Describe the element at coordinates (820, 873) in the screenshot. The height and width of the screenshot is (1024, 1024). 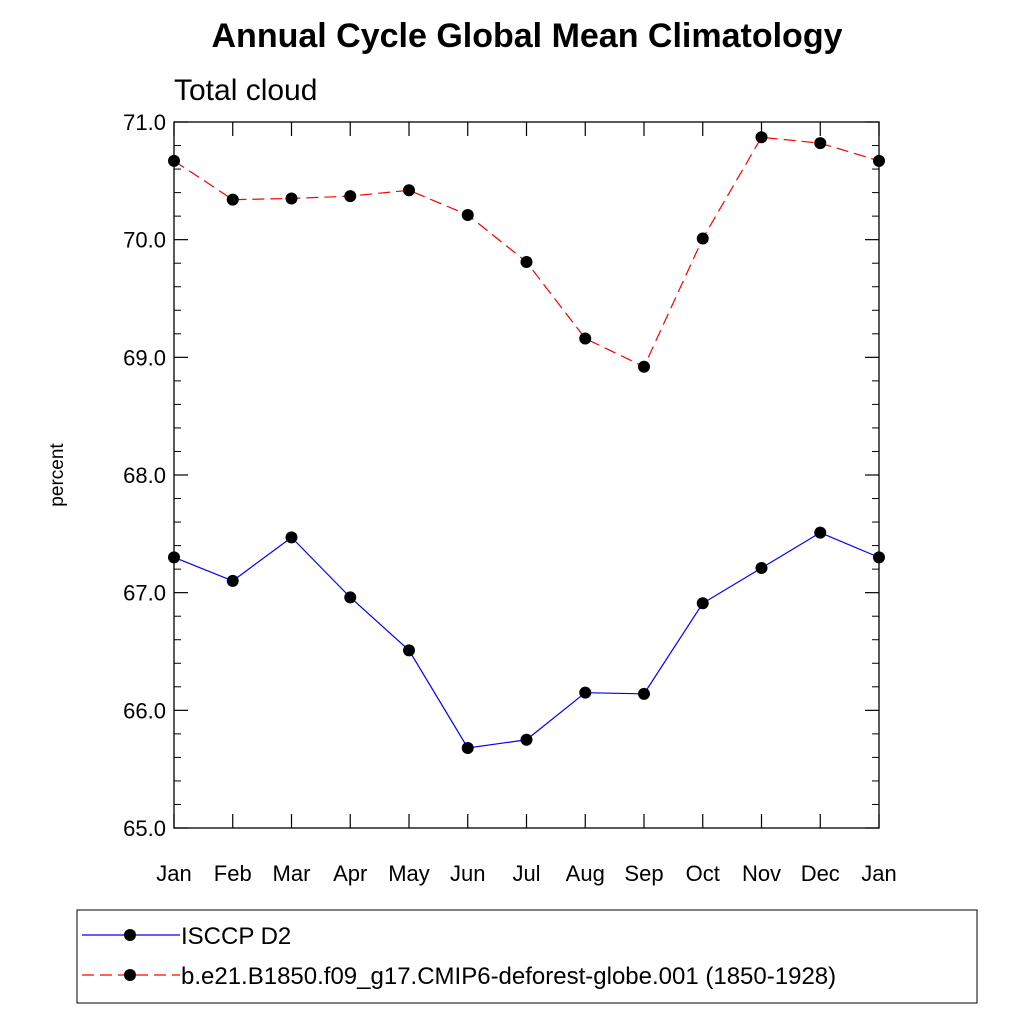
I see `x-tick-label: Dec` at that location.